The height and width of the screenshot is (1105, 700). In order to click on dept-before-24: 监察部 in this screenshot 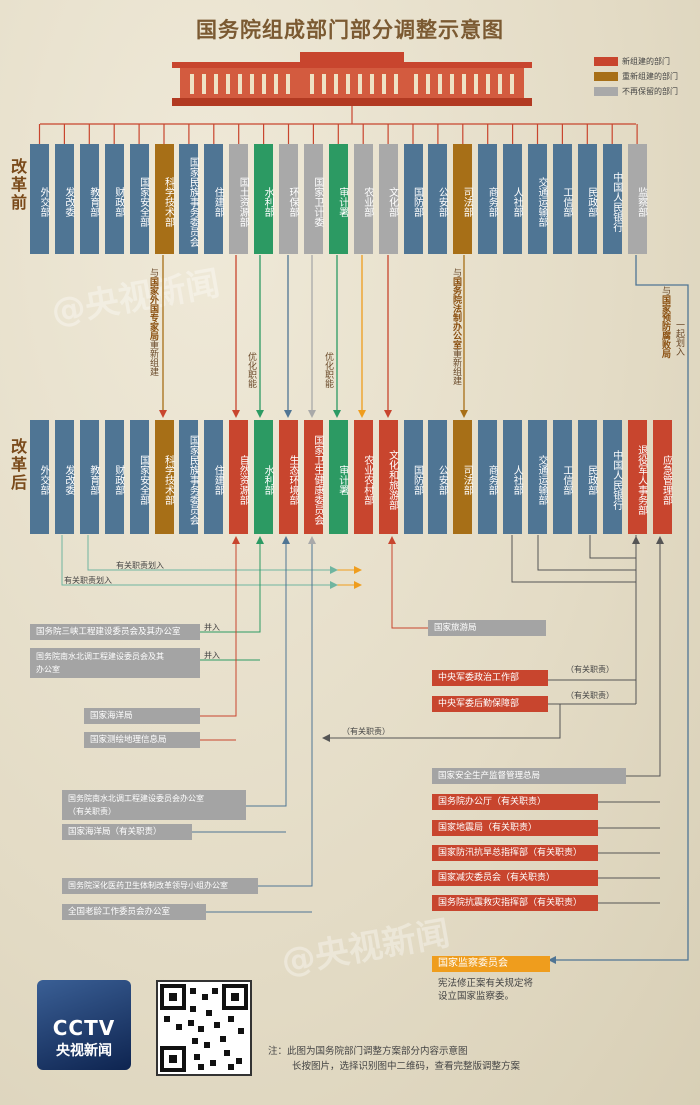, I will do `click(637, 199)`.